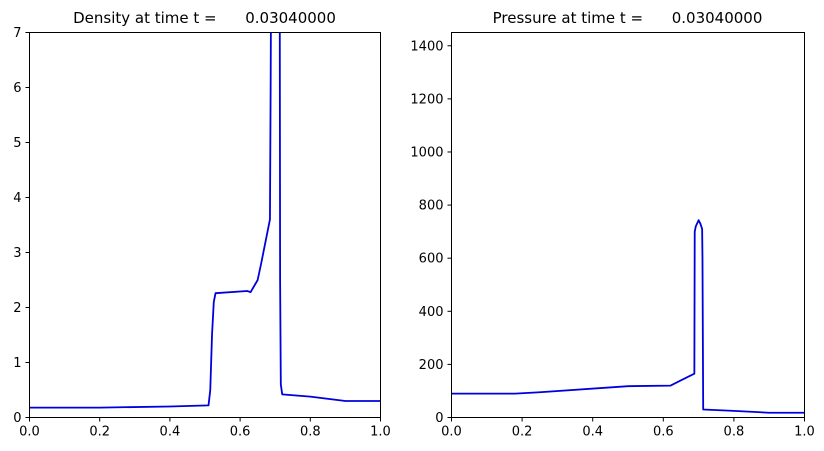  I want to click on density-y-tick-label: 5, so click(17, 143).